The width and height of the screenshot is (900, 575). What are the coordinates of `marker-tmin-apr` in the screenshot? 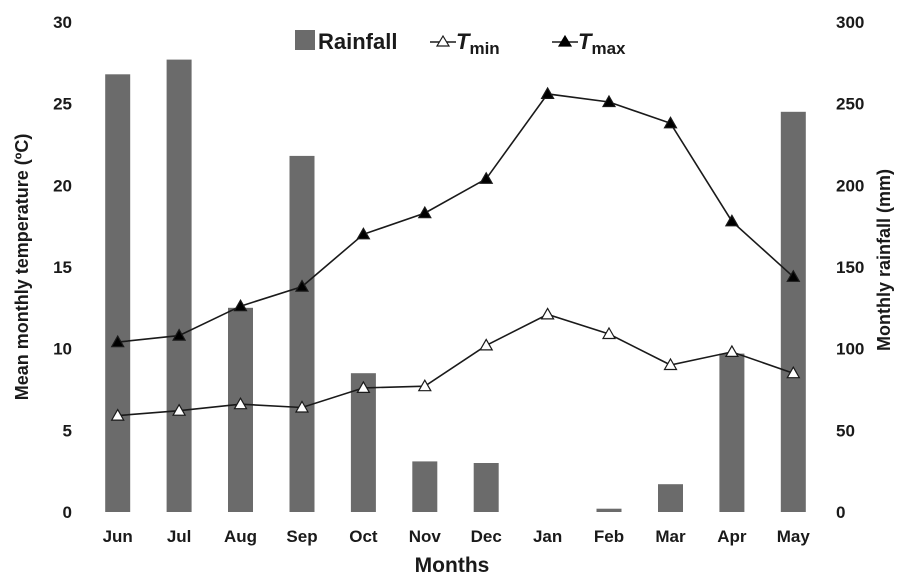 It's located at (731, 350).